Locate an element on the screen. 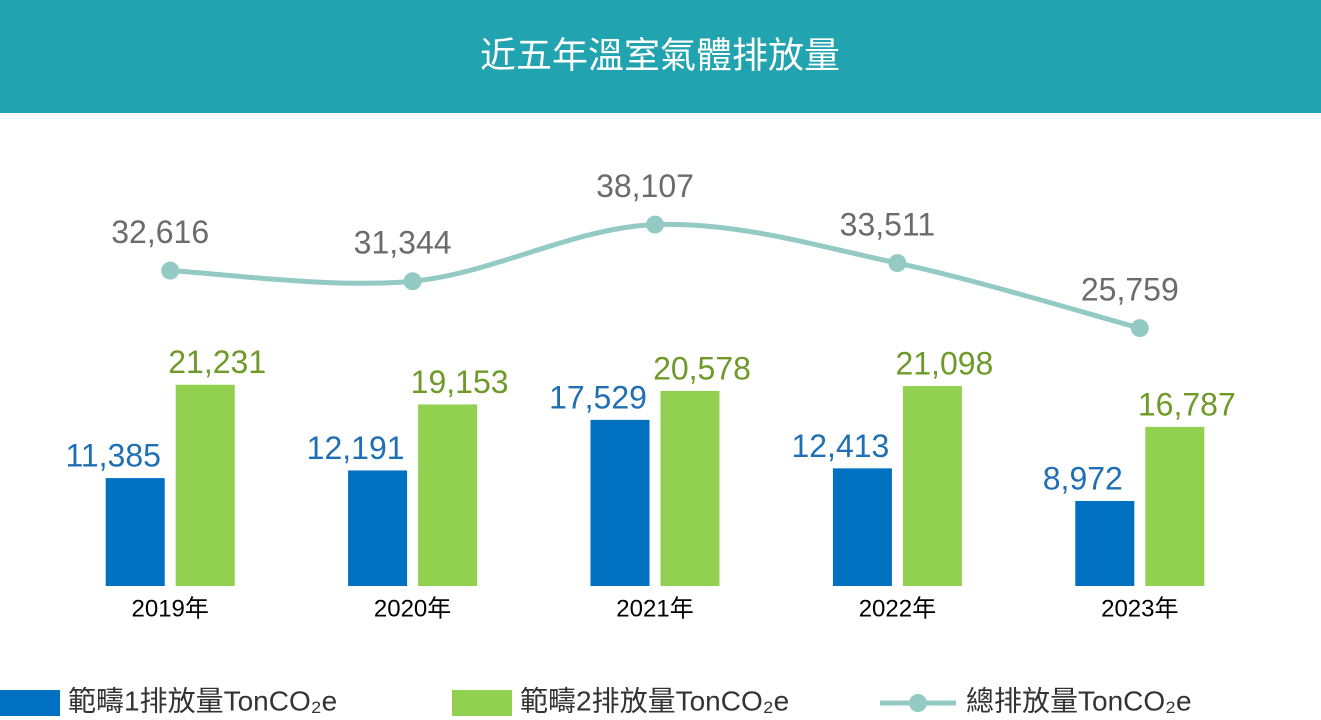 The image size is (1321, 720). x-tick-label: 2022年 is located at coordinates (897, 608).